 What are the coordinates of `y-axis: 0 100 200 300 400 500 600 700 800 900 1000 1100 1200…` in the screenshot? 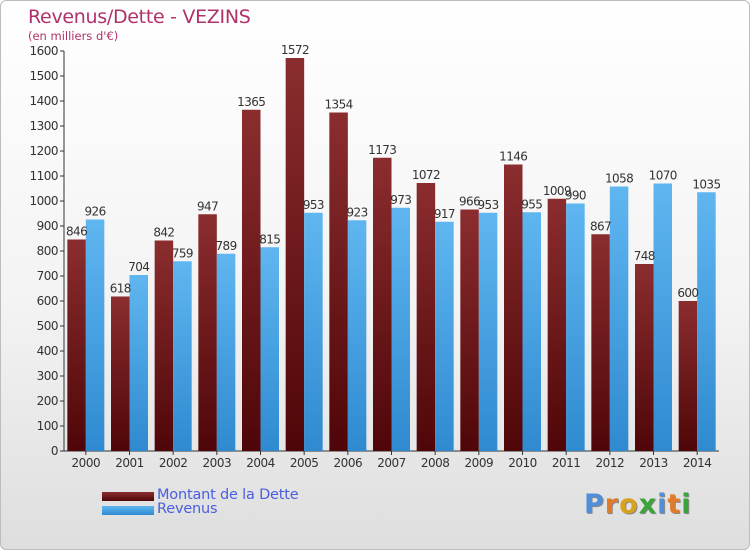 It's located at (47, 251).